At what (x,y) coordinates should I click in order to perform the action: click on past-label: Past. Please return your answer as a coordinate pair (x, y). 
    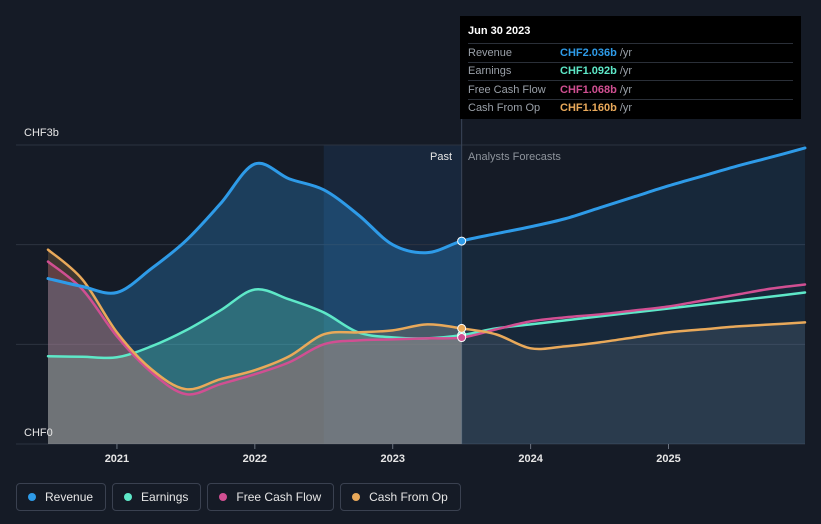
    Looking at the image, I should click on (441, 157).